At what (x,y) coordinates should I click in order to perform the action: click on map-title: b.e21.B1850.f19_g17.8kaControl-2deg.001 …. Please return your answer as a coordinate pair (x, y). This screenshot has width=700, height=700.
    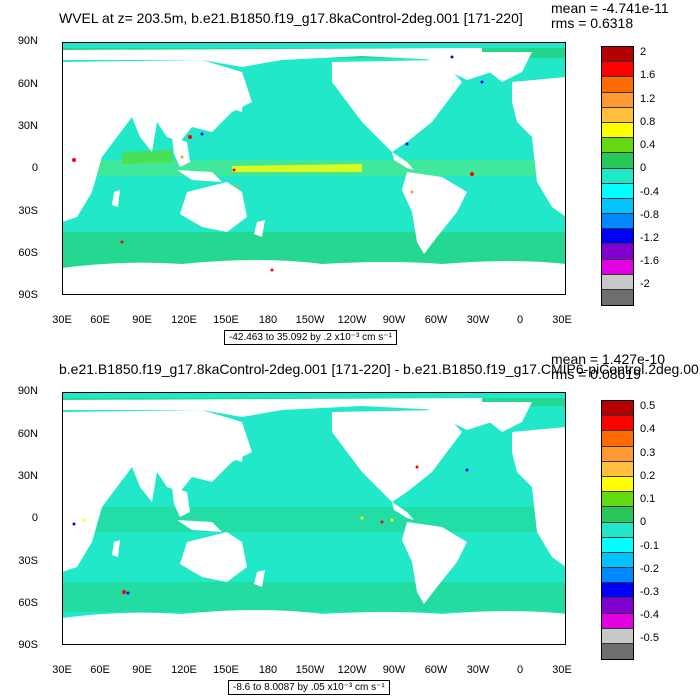
    Looking at the image, I should click on (379, 369).